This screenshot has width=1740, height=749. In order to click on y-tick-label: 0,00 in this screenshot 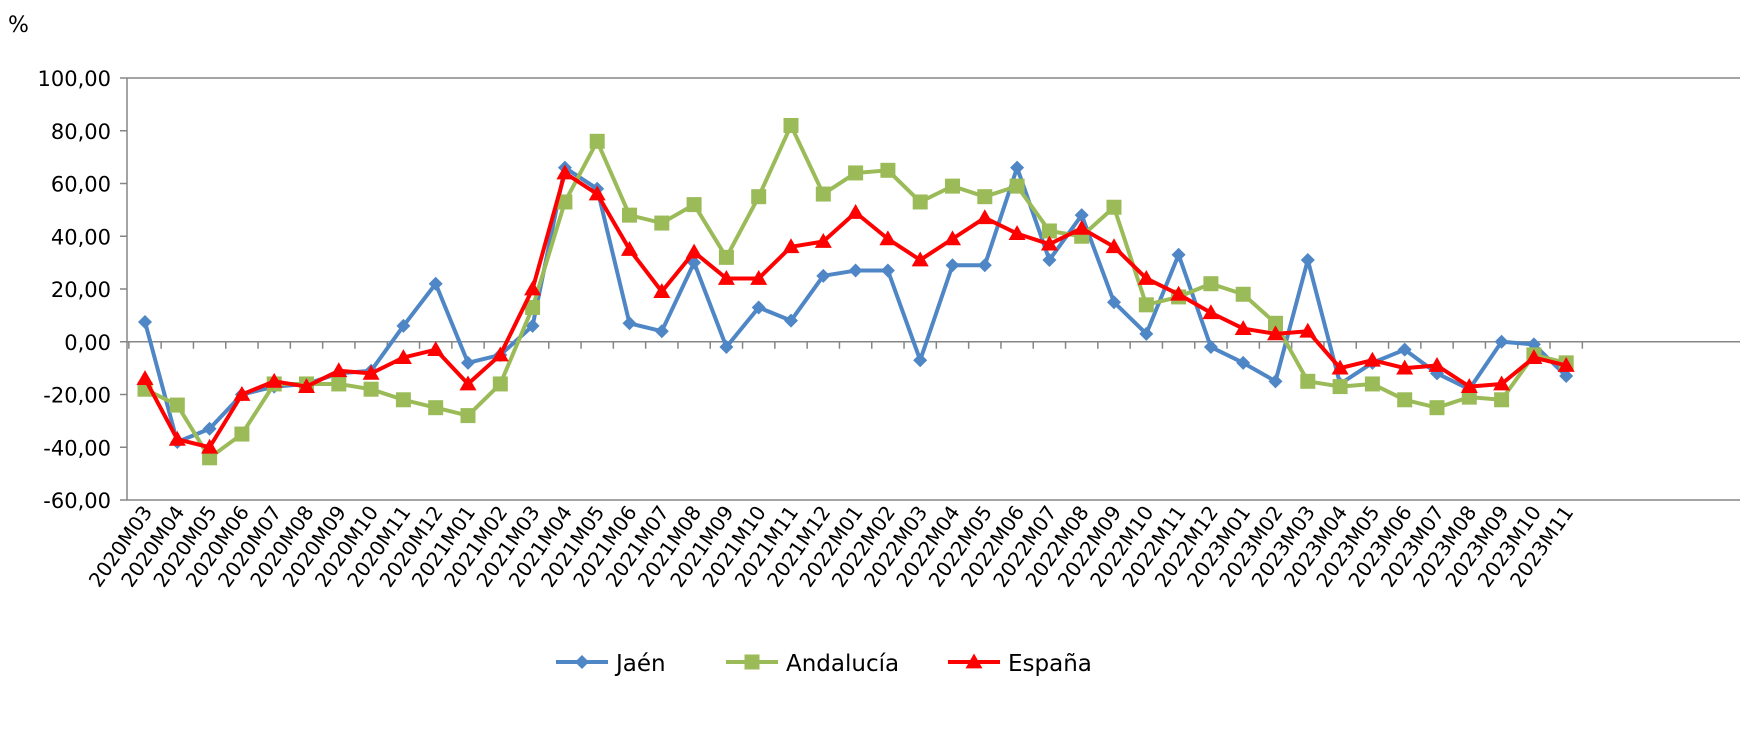, I will do `click(87, 343)`.